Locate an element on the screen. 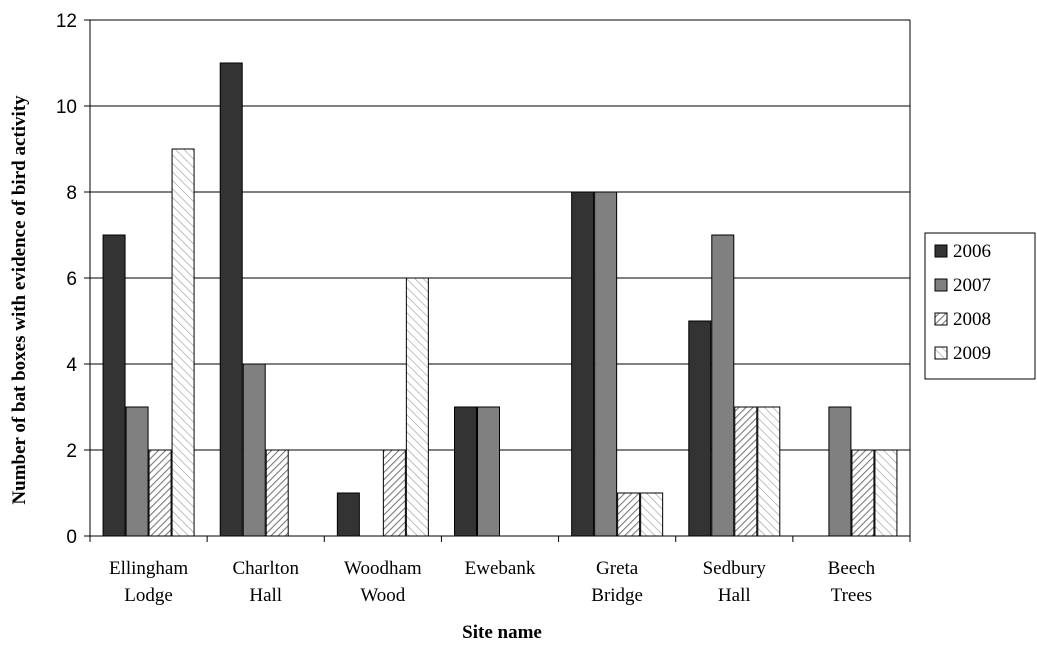  bar-2006-greta-bridge is located at coordinates (583, 364).